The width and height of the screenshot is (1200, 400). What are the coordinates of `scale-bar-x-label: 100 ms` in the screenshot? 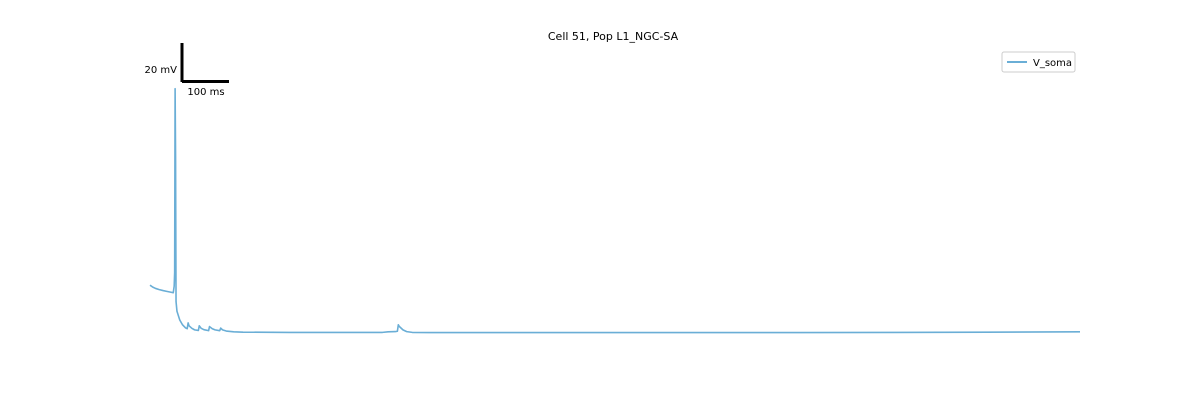 It's located at (205, 92).